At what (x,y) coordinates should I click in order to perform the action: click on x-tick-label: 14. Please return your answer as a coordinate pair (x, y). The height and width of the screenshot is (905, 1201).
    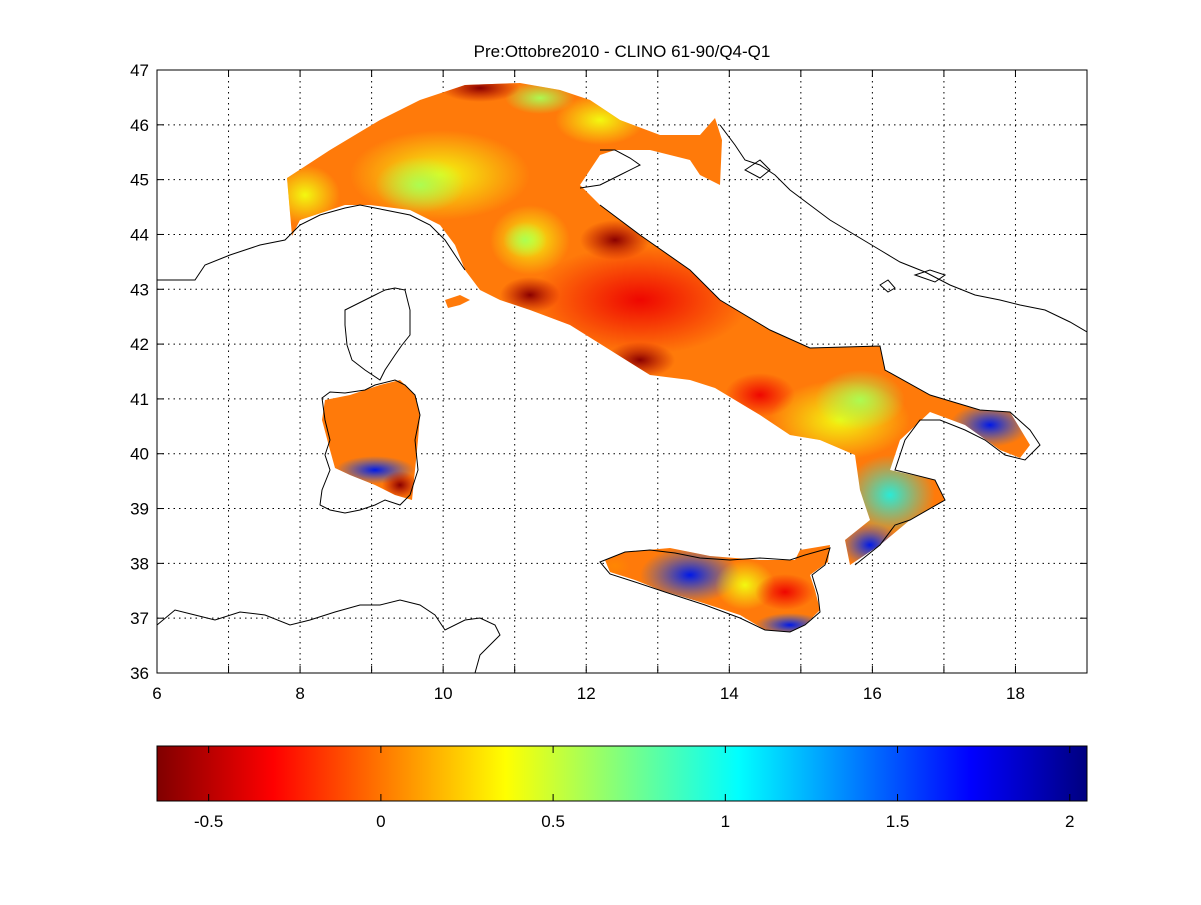
    Looking at the image, I should click on (729, 693).